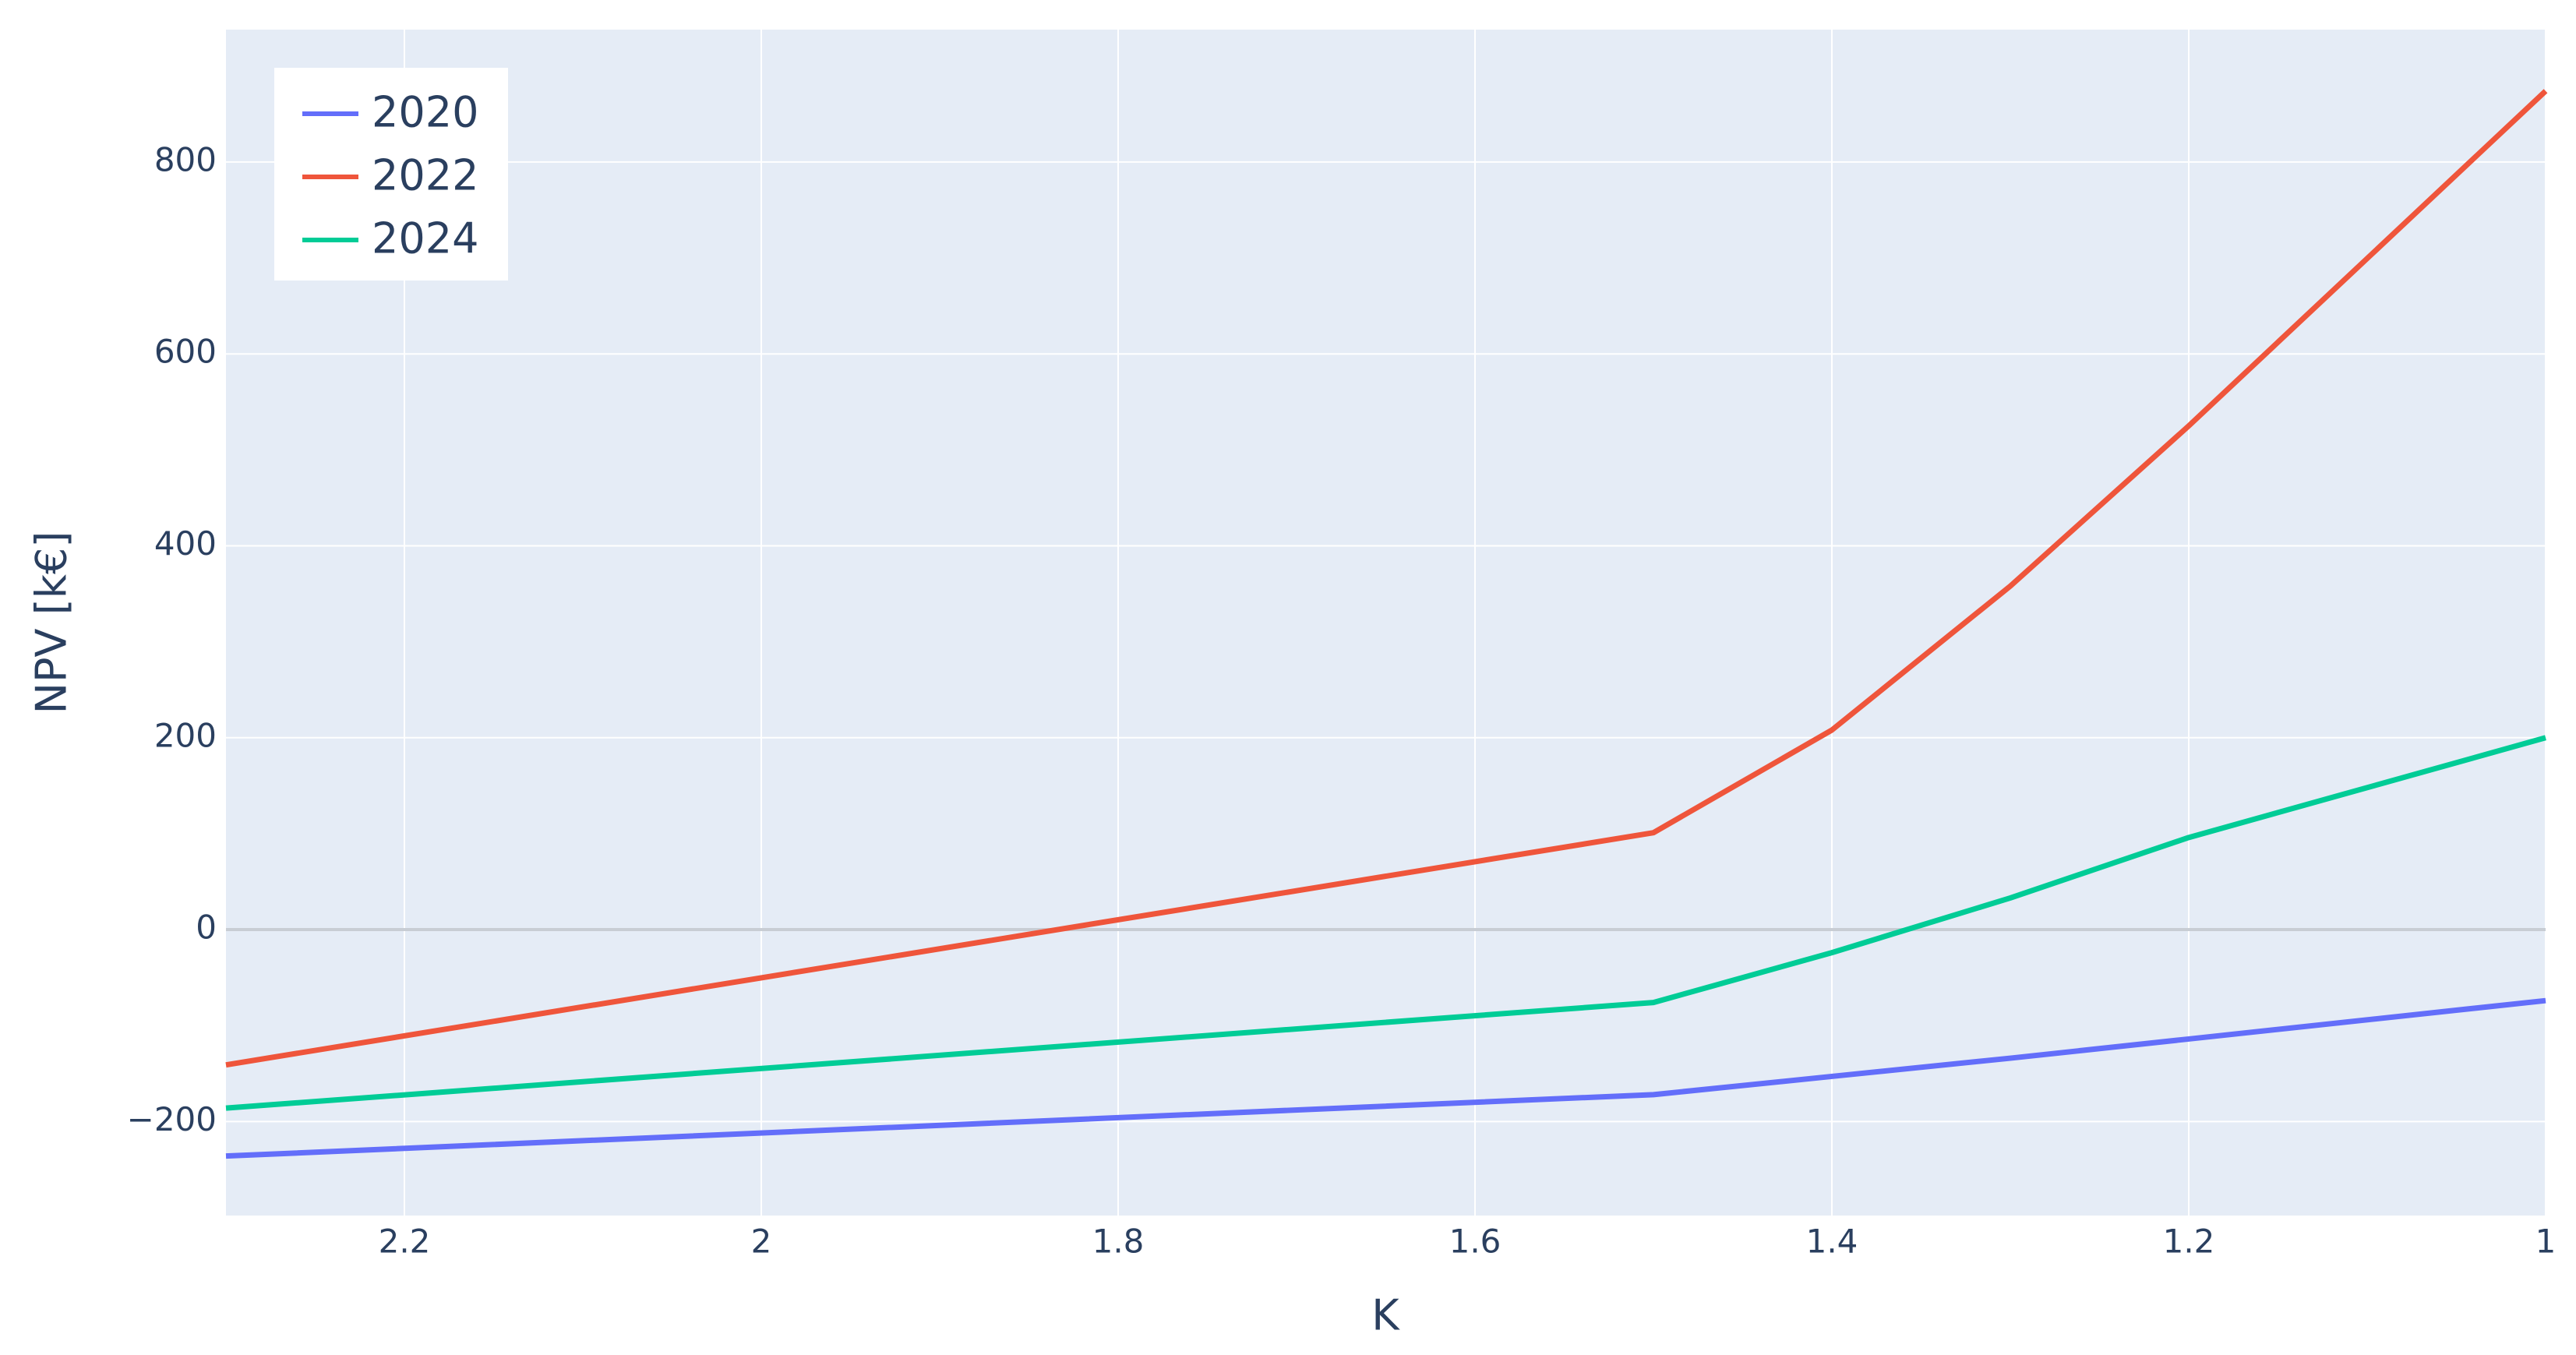 The image size is (2576, 1355). I want to click on y-tick-label: 800, so click(185, 159).